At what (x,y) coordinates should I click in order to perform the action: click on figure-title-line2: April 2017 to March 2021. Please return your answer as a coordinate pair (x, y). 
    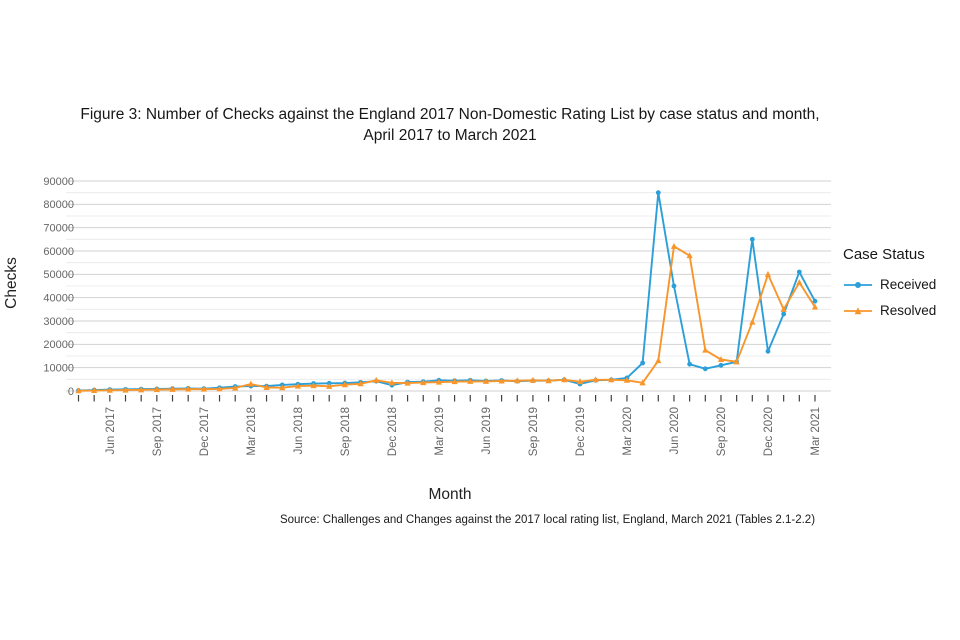
    Looking at the image, I should click on (450, 135).